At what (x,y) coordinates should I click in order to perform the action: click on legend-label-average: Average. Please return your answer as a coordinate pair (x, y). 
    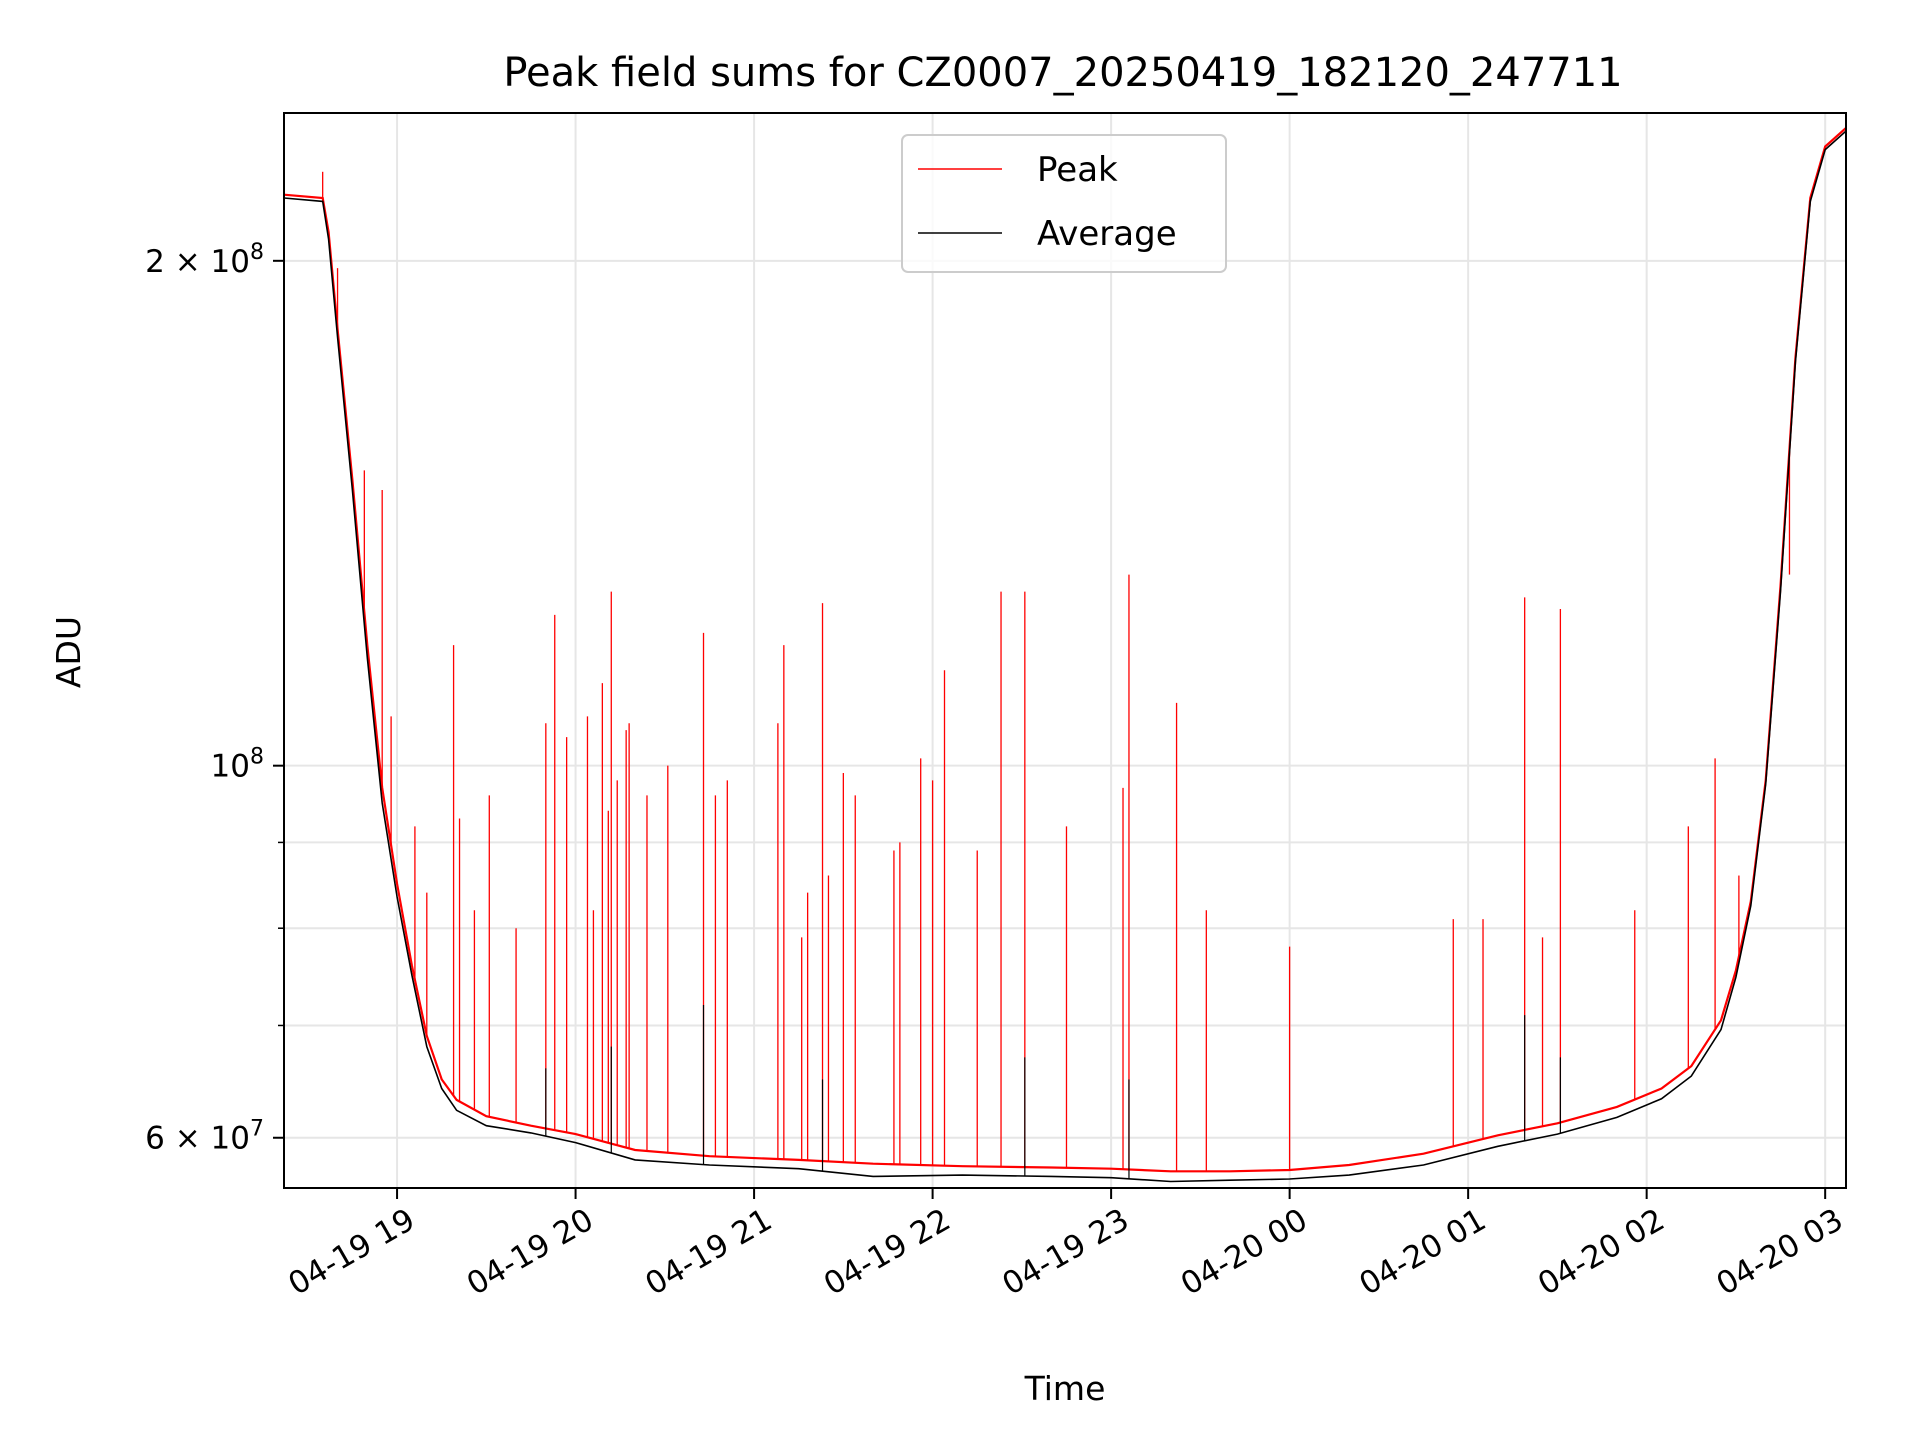
    Looking at the image, I should click on (1107, 234).